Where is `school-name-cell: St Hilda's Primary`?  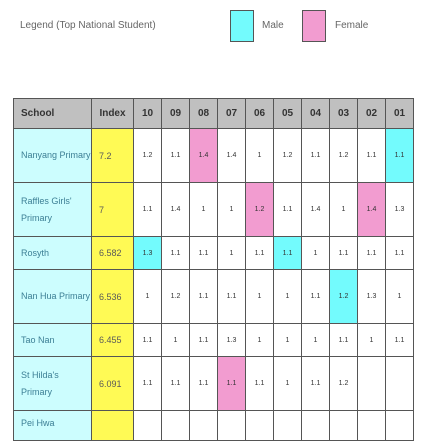
school-name-cell: St Hilda's Primary is located at coordinates (52, 383).